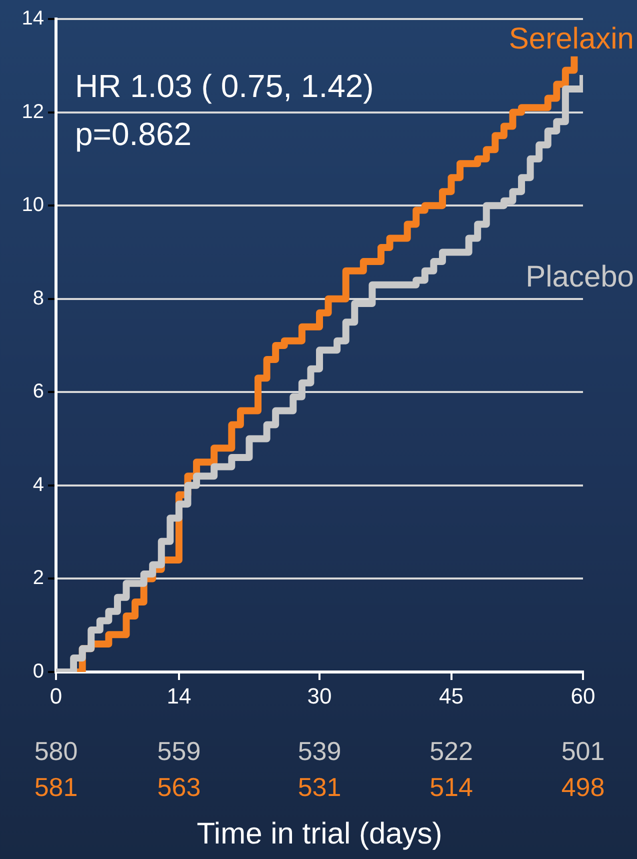  I want to click on text: 581, so click(56, 787).